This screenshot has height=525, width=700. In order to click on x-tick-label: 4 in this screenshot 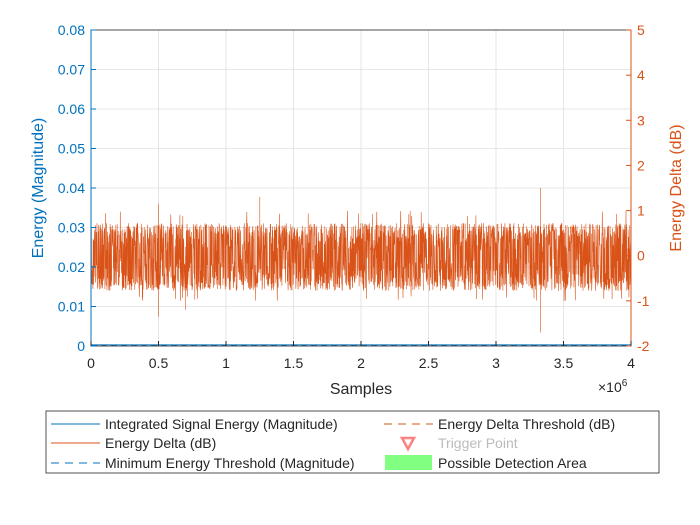, I will do `click(631, 363)`.